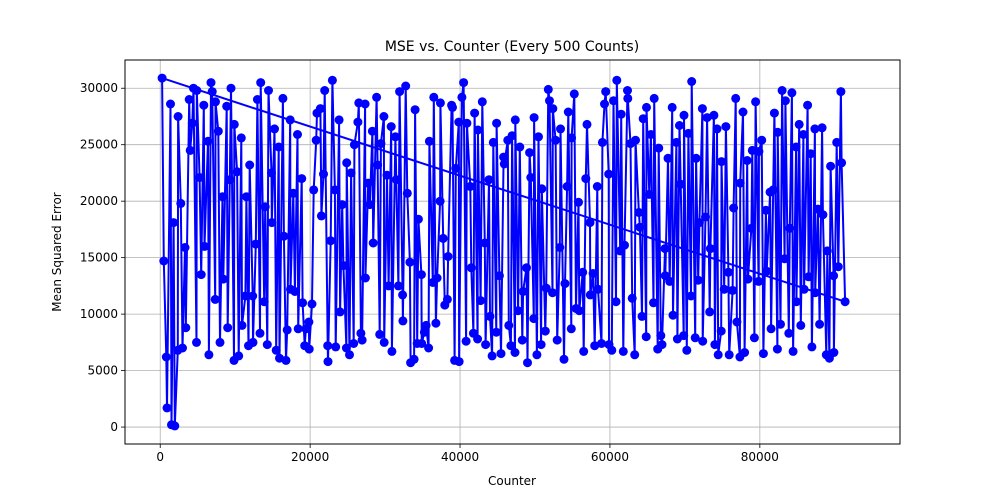  What do you see at coordinates (99, 145) in the screenshot?
I see `y-tick-label: 25000` at bounding box center [99, 145].